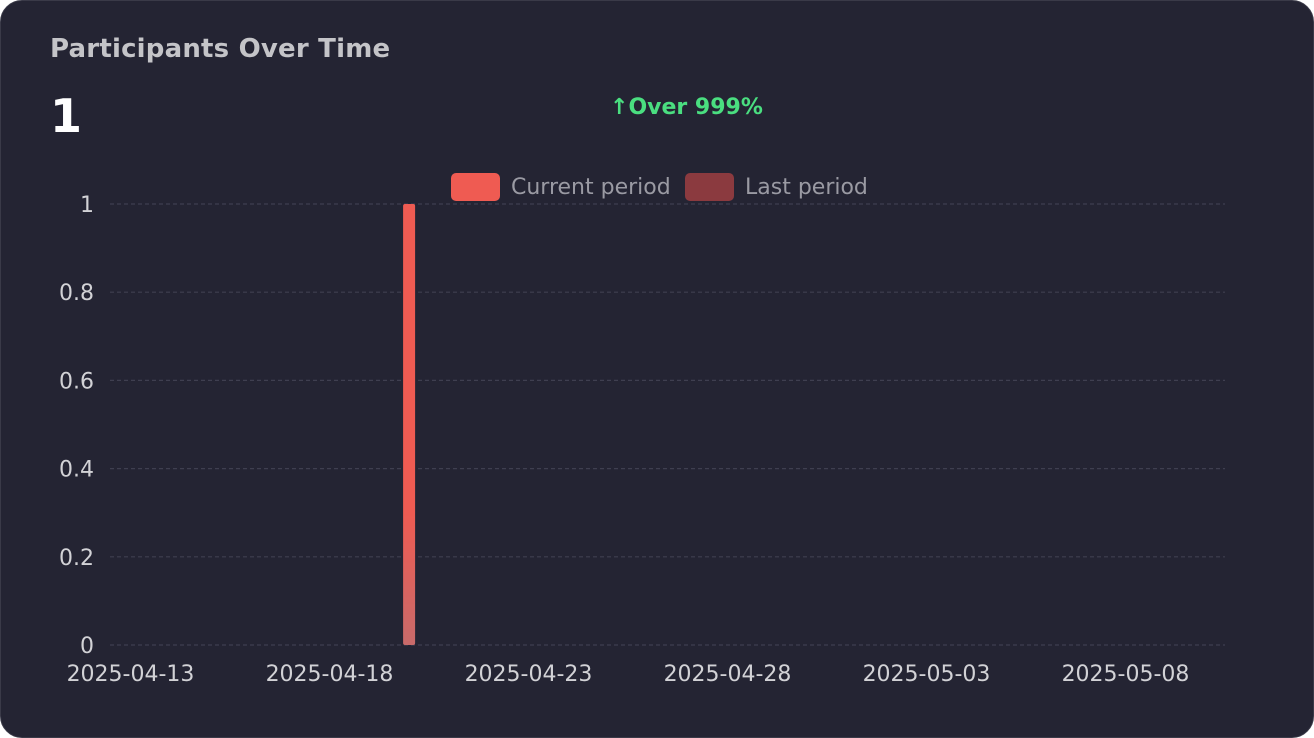 Image resolution: width=1314 pixels, height=738 pixels. What do you see at coordinates (76, 470) in the screenshot?
I see `y-tick-label: 0.4` at bounding box center [76, 470].